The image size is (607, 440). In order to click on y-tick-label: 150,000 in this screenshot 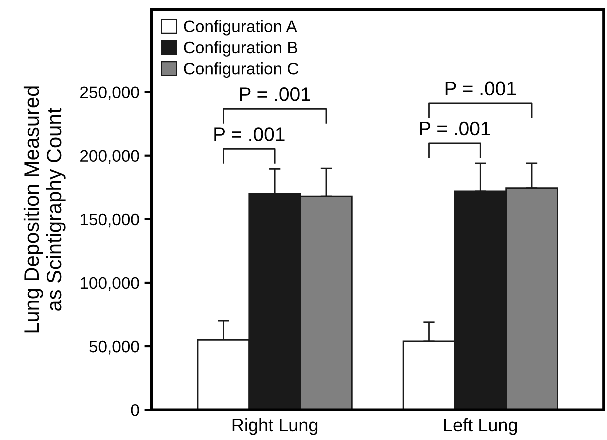, I will do `click(110, 221)`.